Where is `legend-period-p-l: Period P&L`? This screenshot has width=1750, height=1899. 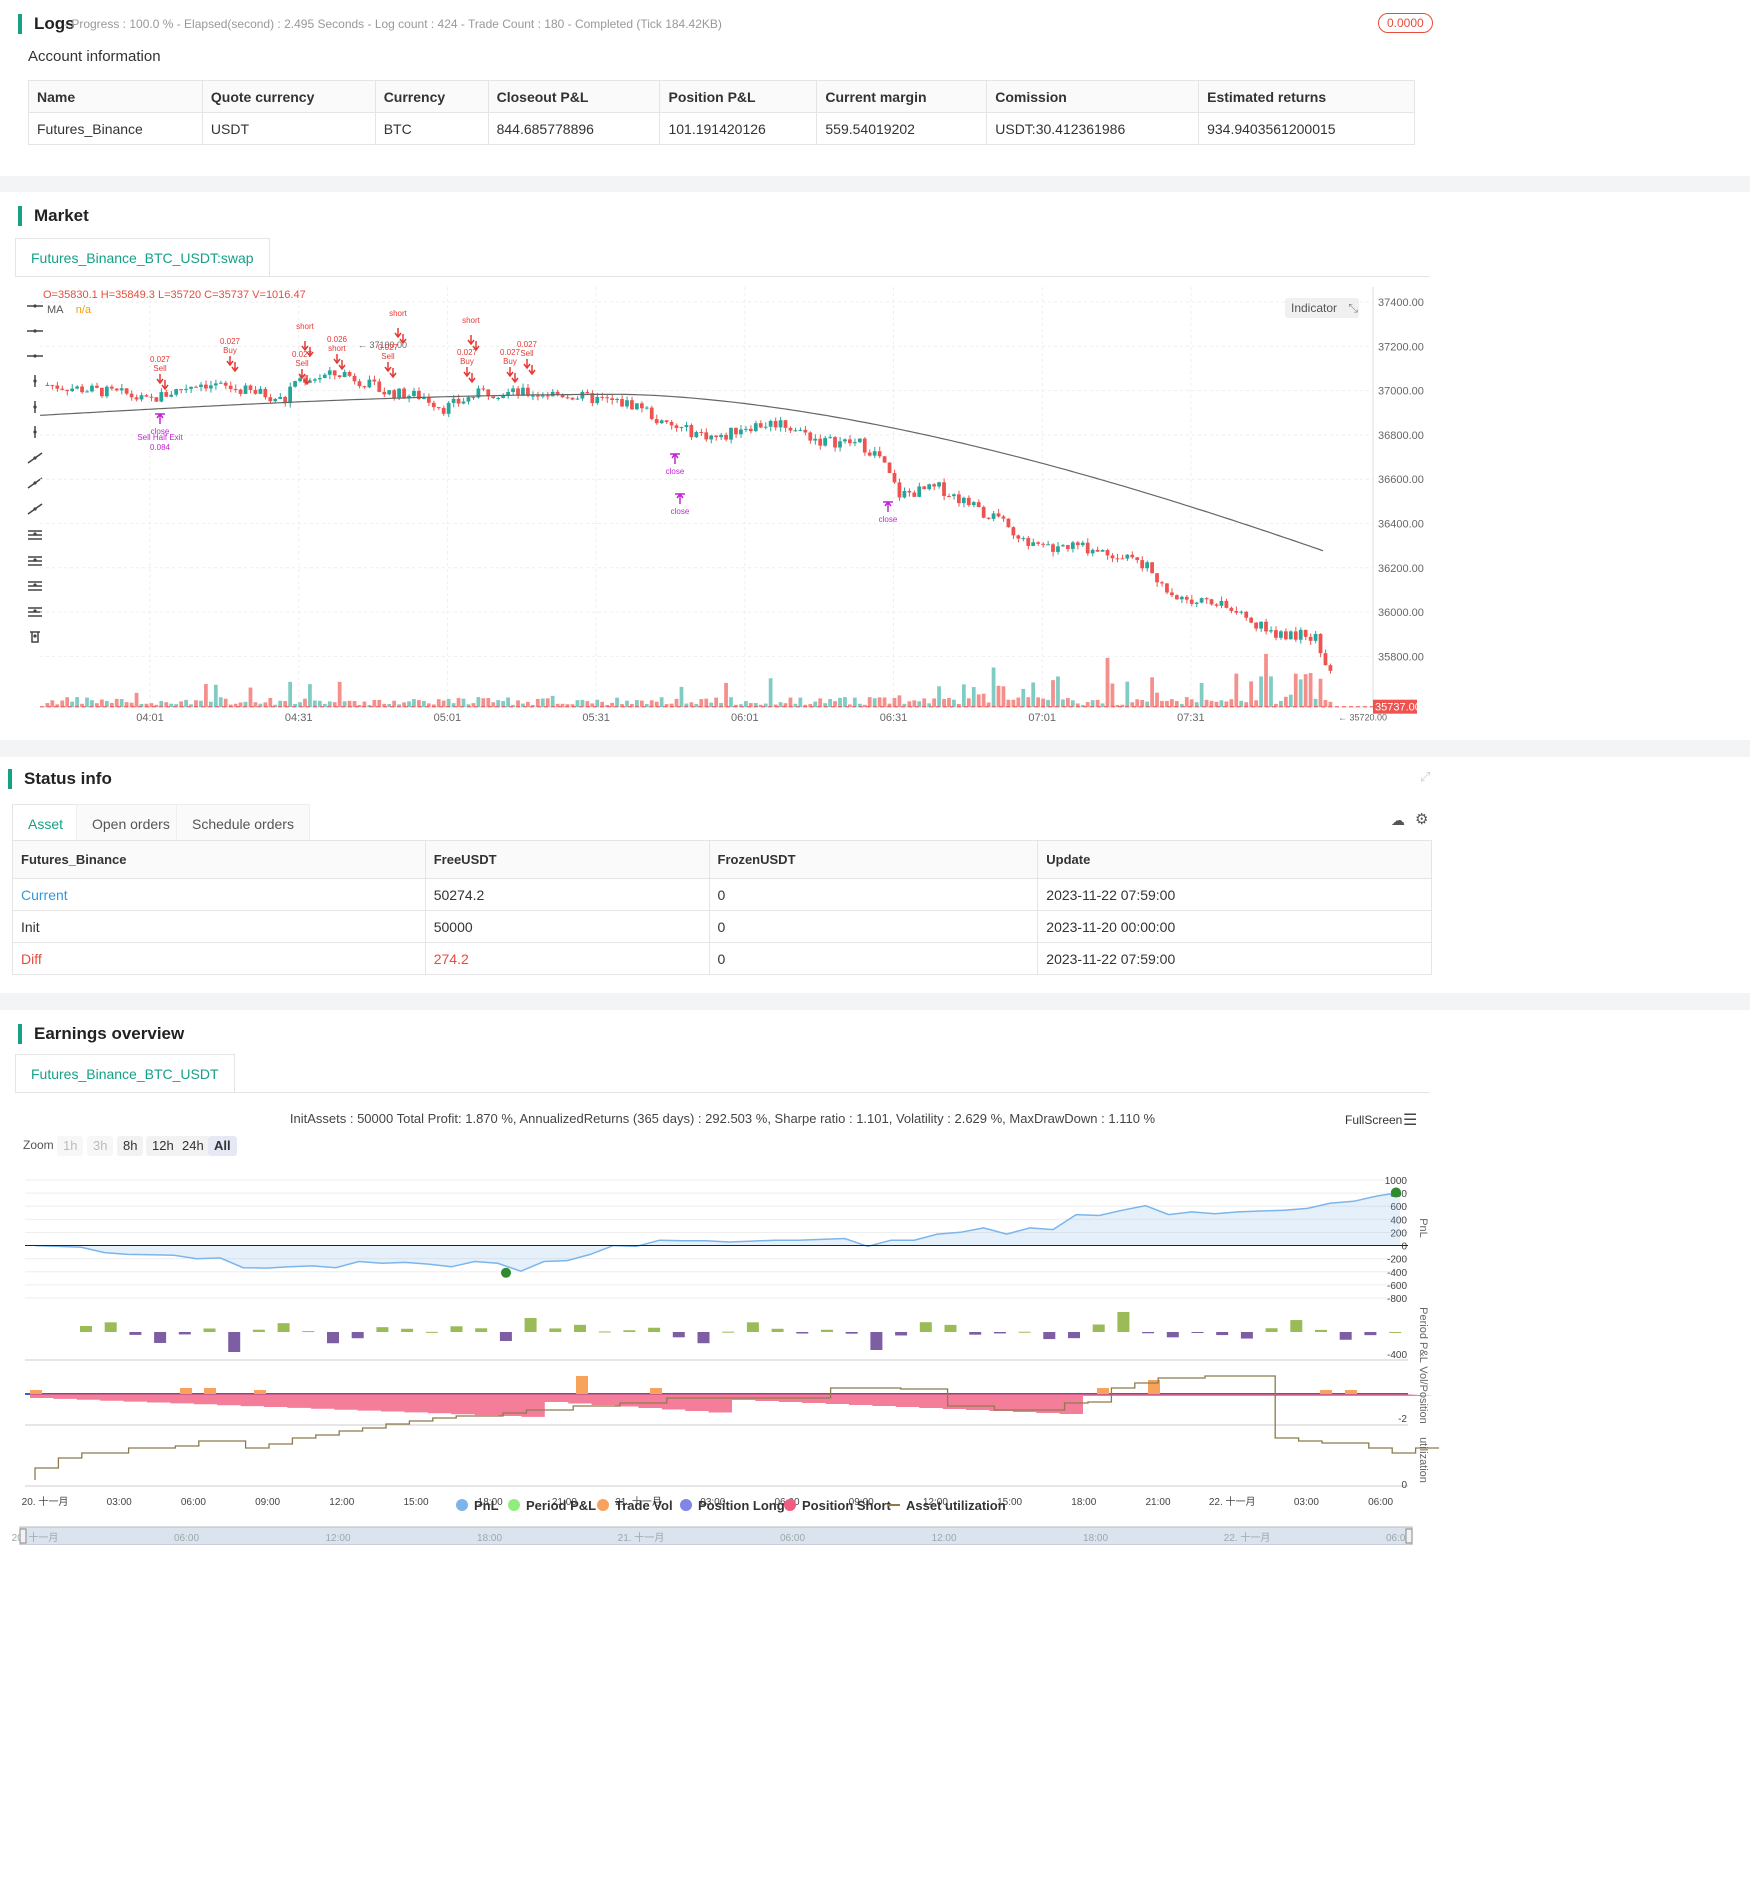 legend-period-p-l: Period P&L is located at coordinates (552, 1505).